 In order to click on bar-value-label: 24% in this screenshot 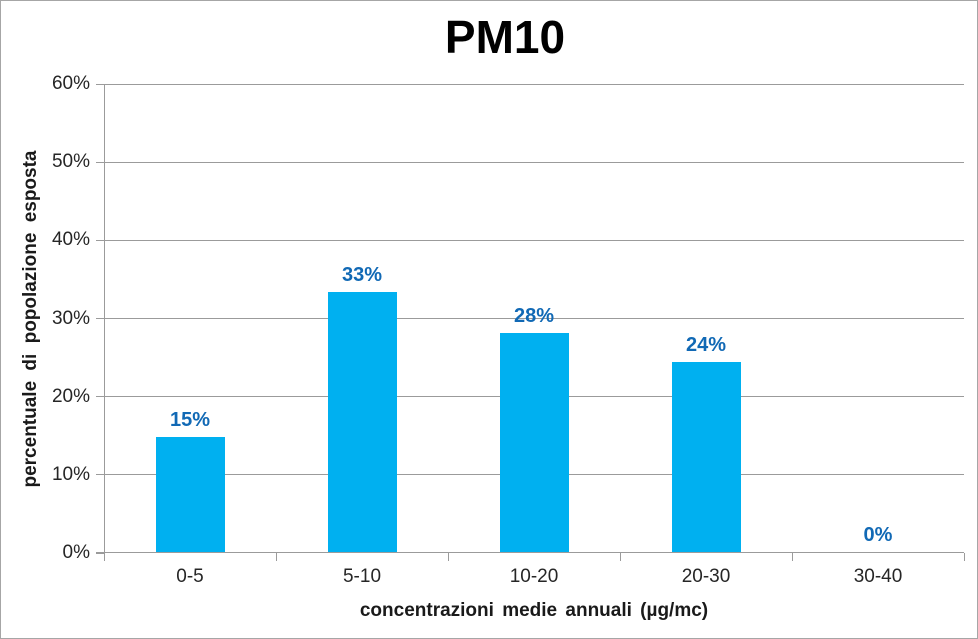, I will do `click(706, 345)`.